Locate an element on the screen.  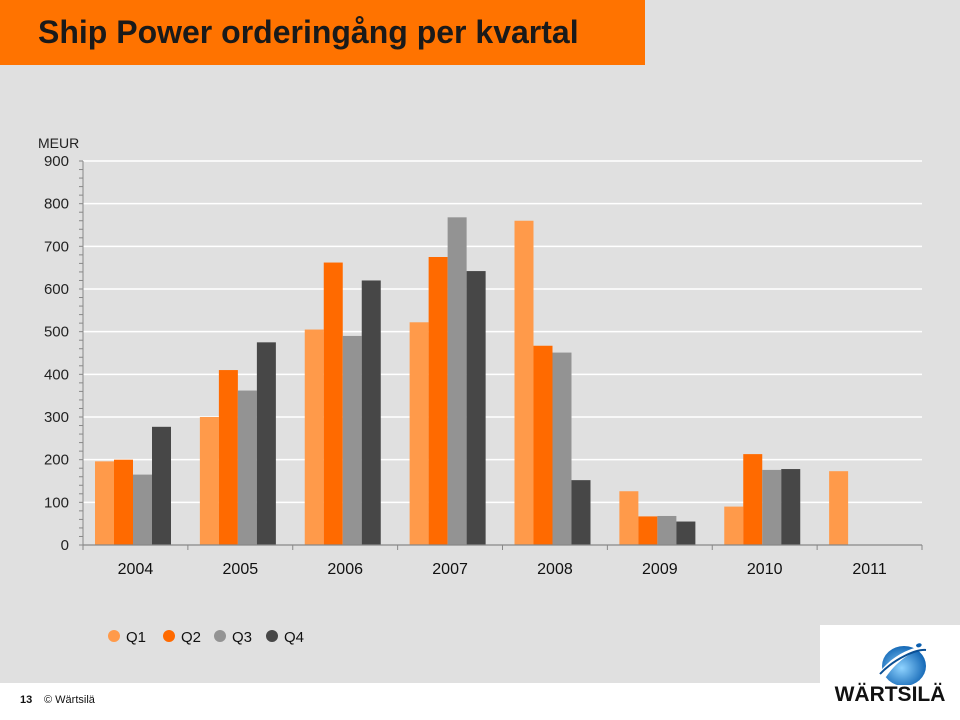
legend-marker-q4 is located at coordinates (272, 636).